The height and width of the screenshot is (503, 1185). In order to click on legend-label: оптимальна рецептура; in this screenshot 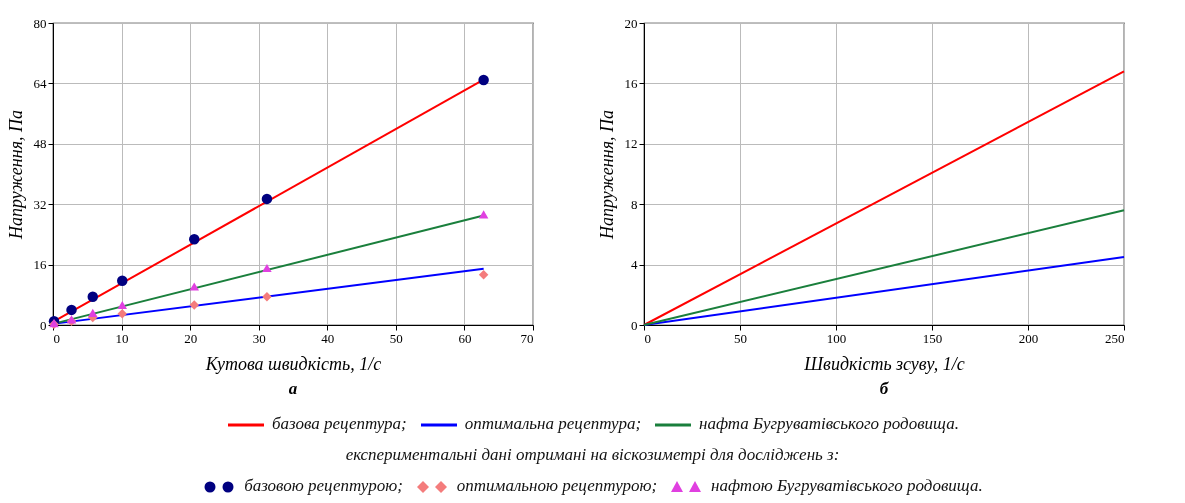, I will do `click(553, 423)`.